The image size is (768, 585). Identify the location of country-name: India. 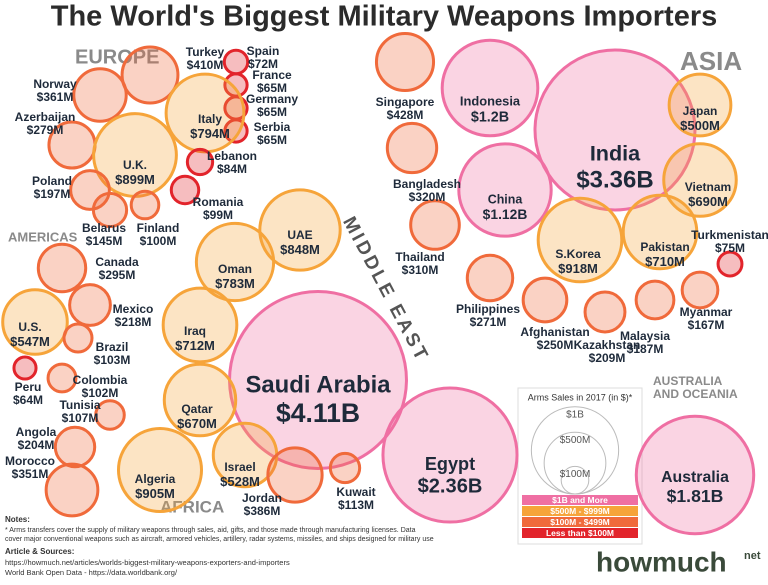
(615, 153).